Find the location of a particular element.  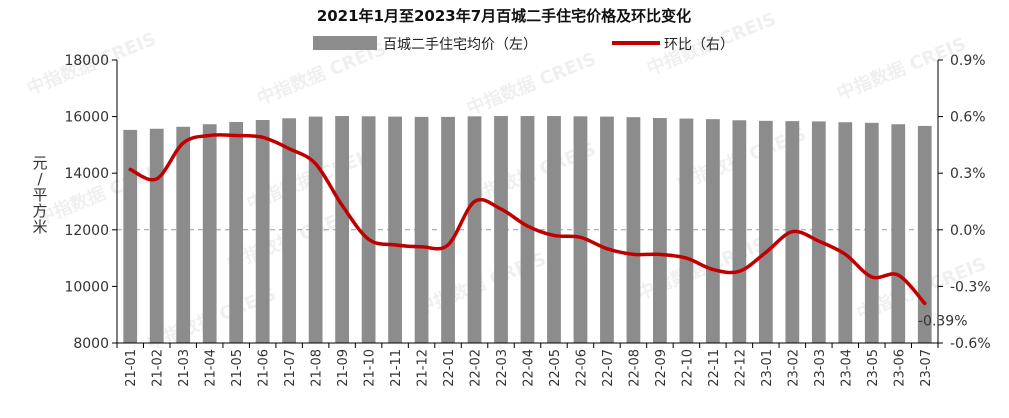

y-axis-label-char: 元 is located at coordinates (39, 163).